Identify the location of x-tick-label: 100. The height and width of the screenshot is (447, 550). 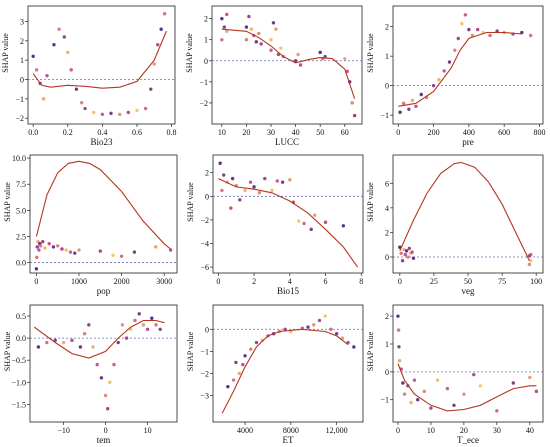
(536, 281).